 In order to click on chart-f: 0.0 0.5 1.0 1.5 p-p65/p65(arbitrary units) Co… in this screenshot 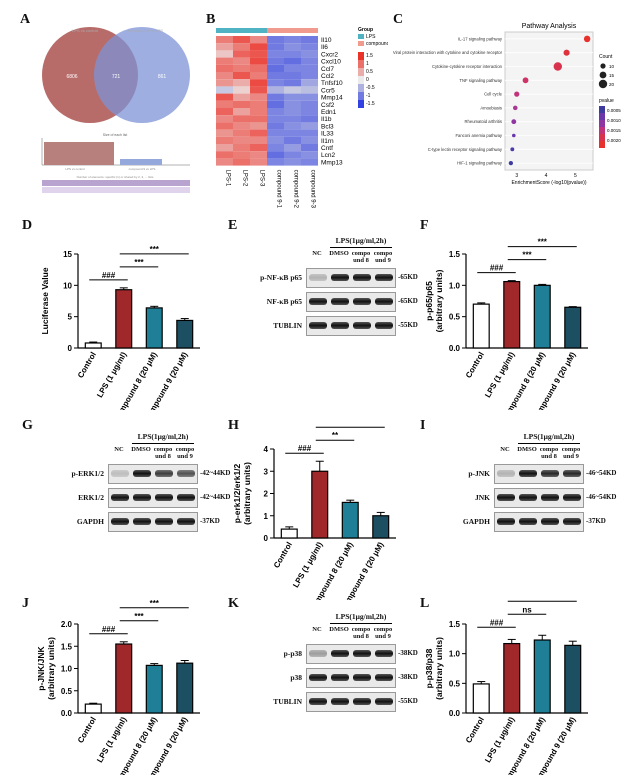, I will do `click(506, 324)`.